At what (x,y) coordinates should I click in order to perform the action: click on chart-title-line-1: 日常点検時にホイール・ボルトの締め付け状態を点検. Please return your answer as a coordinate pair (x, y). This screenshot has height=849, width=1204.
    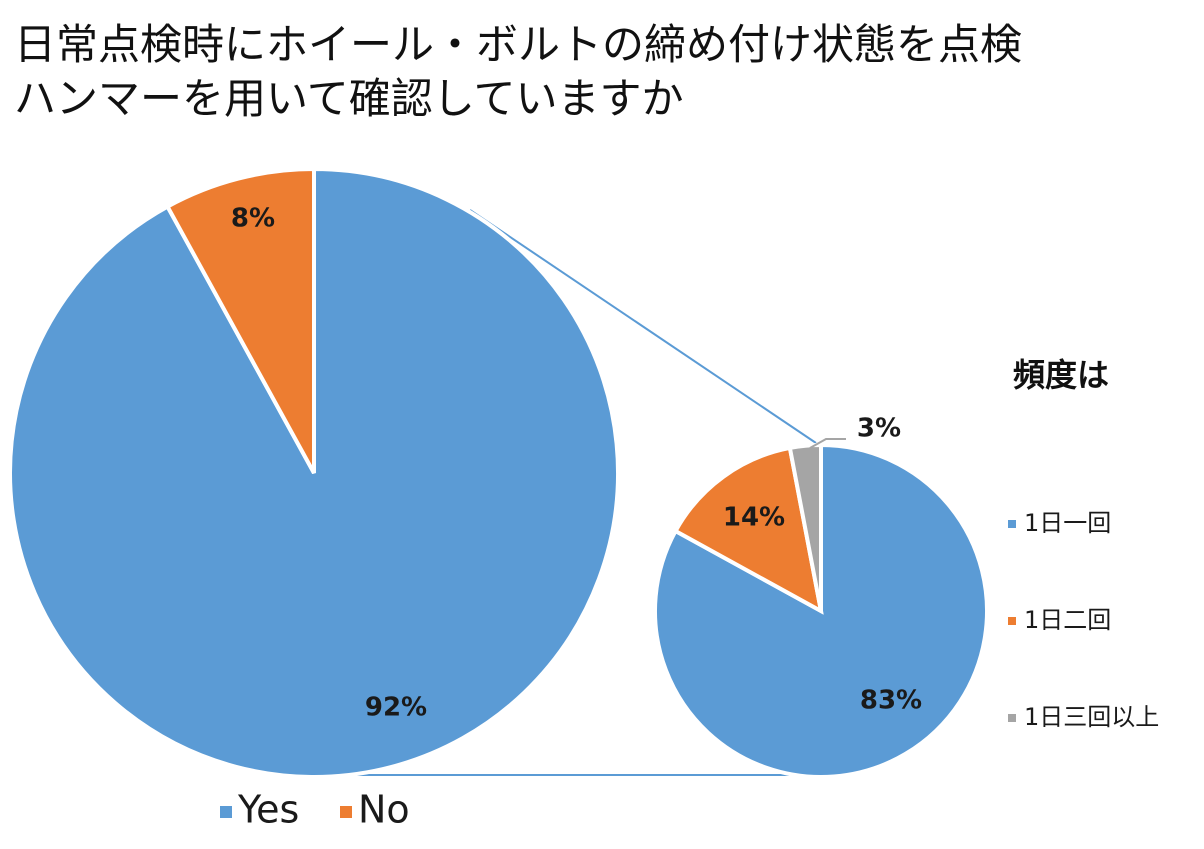
    Looking at the image, I should click on (518, 44).